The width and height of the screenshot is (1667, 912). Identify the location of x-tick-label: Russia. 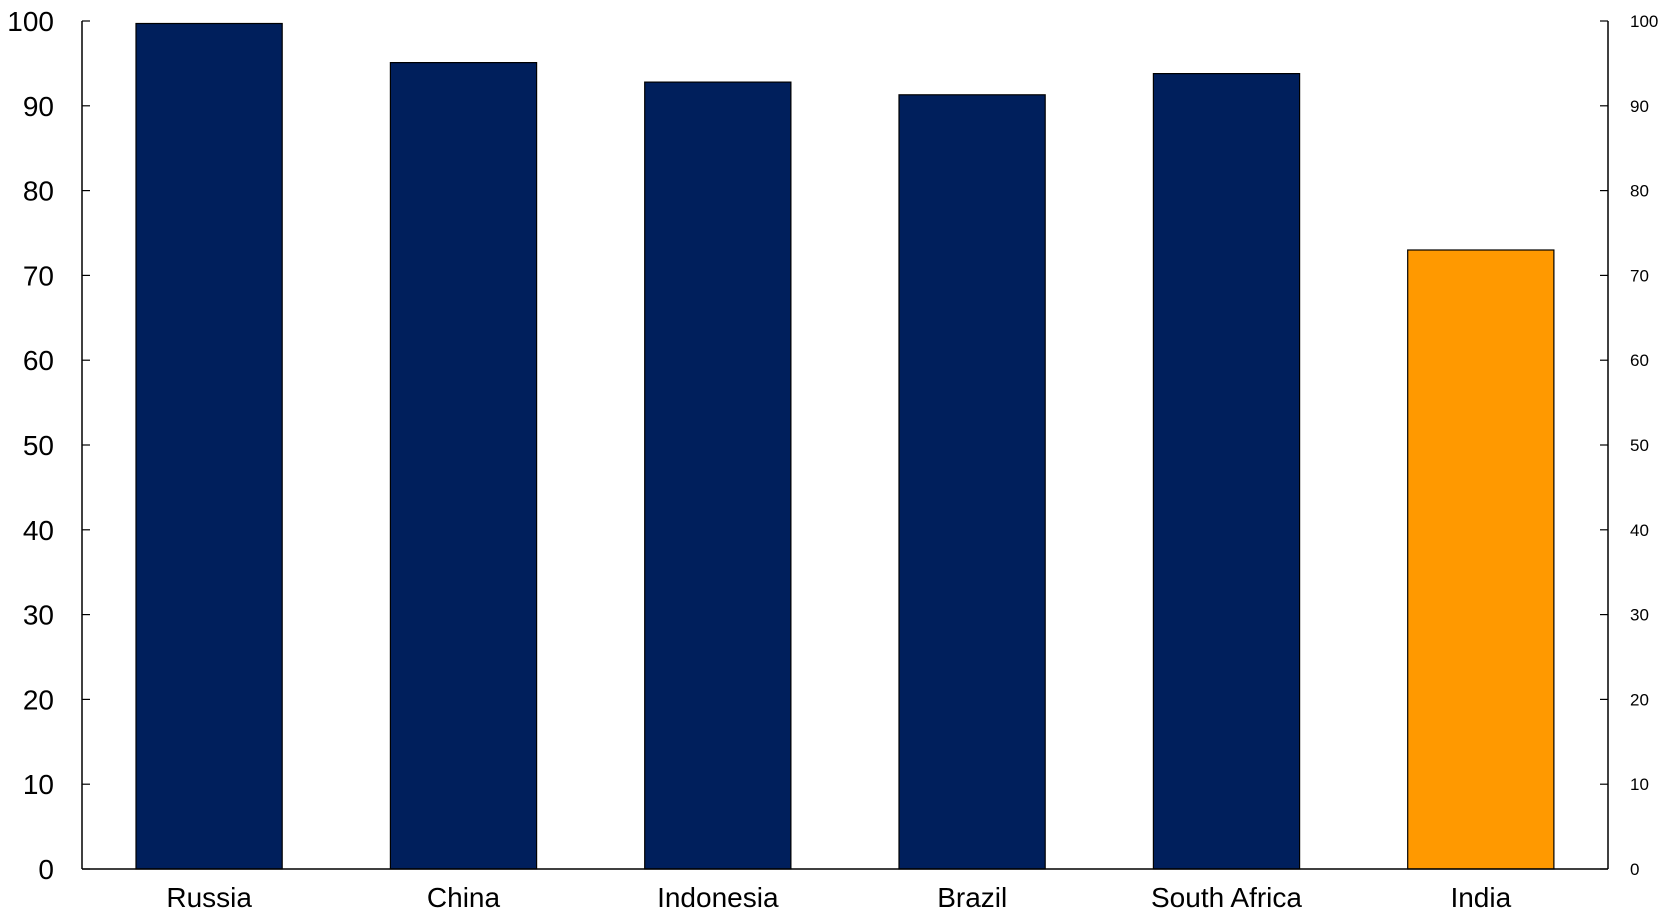
(209, 897).